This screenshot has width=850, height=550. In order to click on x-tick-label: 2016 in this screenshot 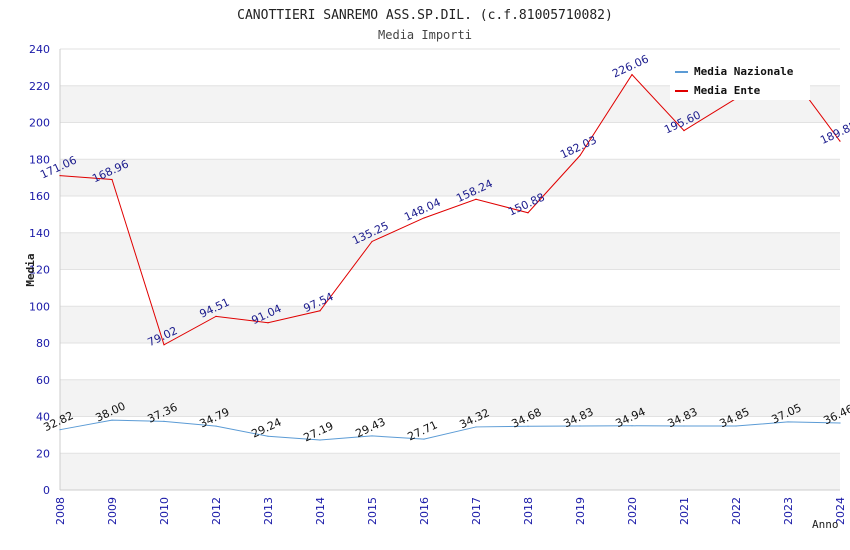, I will do `click(424, 511)`.